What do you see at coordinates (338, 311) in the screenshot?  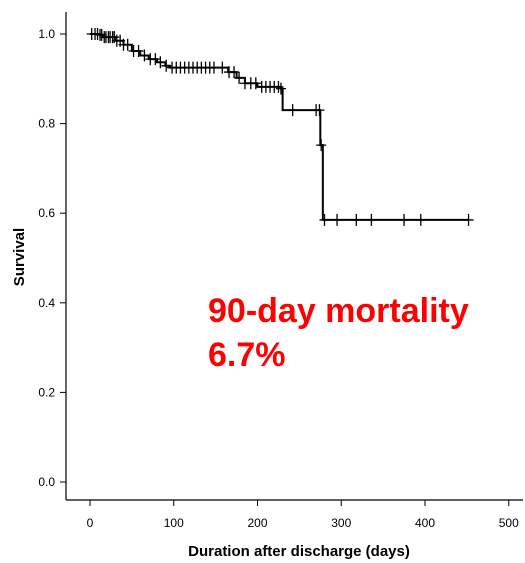 I see `mortality-annotation-line1: 90-day mortality` at bounding box center [338, 311].